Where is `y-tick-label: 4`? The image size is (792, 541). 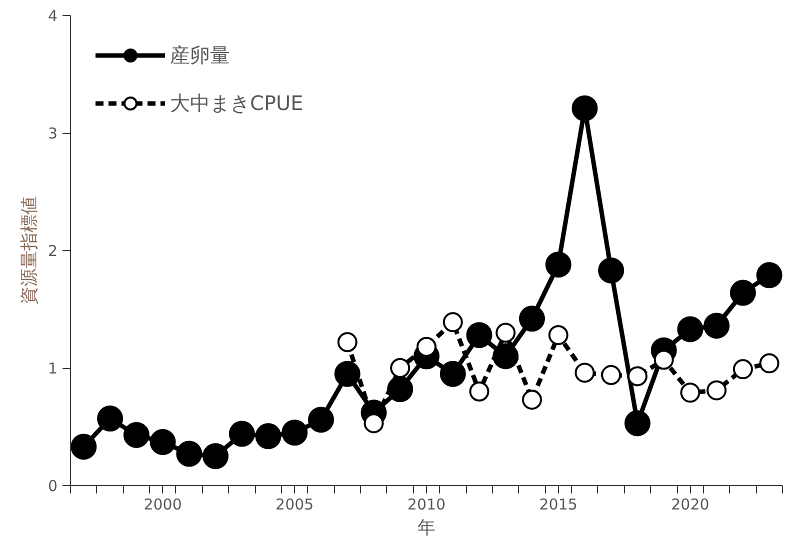 y-tick-label: 4 is located at coordinates (53, 16).